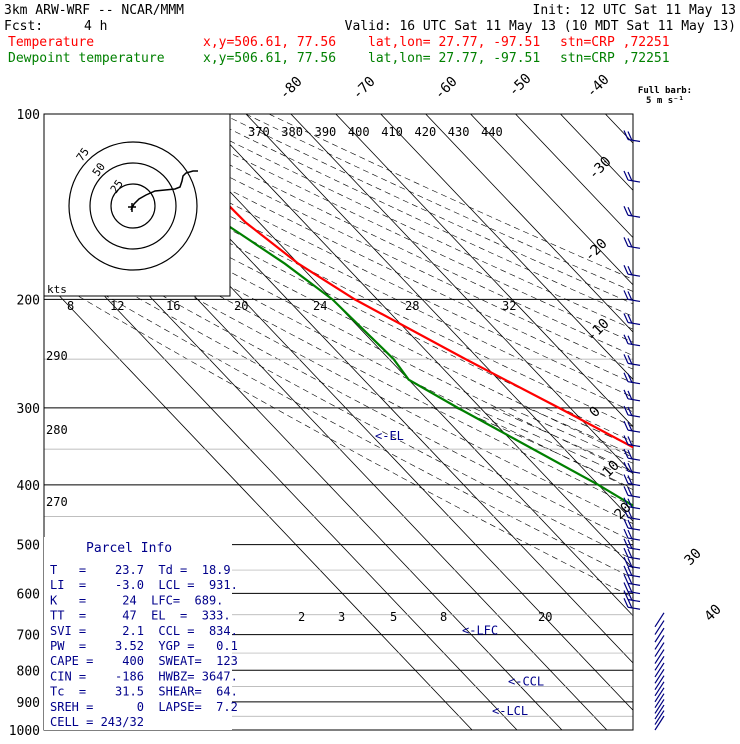 The width and height of the screenshot is (740, 744). What do you see at coordinates (596, 250) in the screenshot?
I see `temperature-axis-label: -20` at bounding box center [596, 250].